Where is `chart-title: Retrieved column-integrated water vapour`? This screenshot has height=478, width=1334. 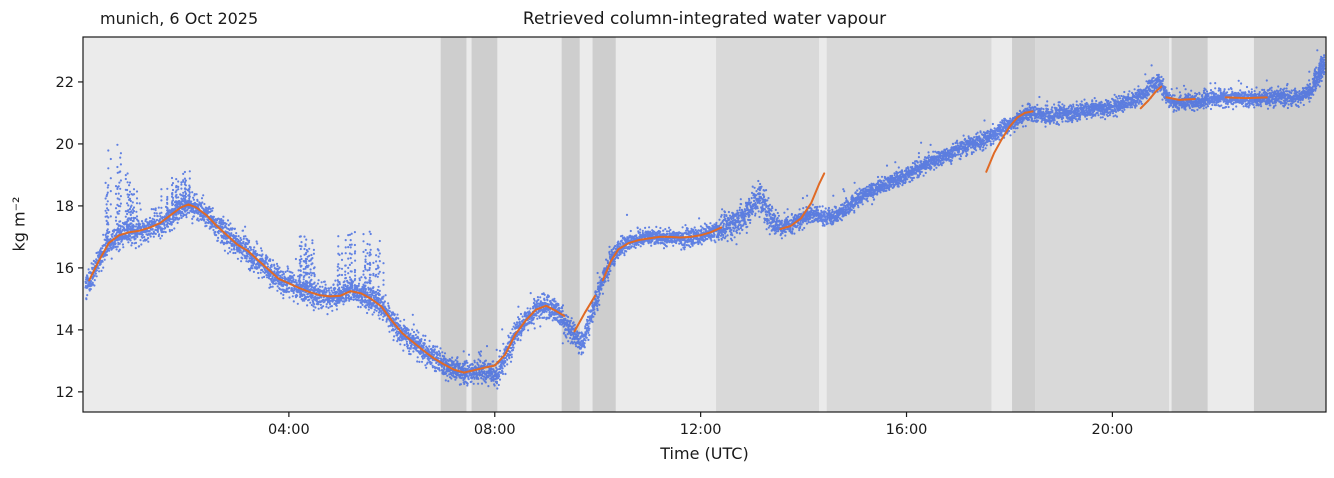 chart-title: Retrieved column-integrated water vapour is located at coordinates (704, 19).